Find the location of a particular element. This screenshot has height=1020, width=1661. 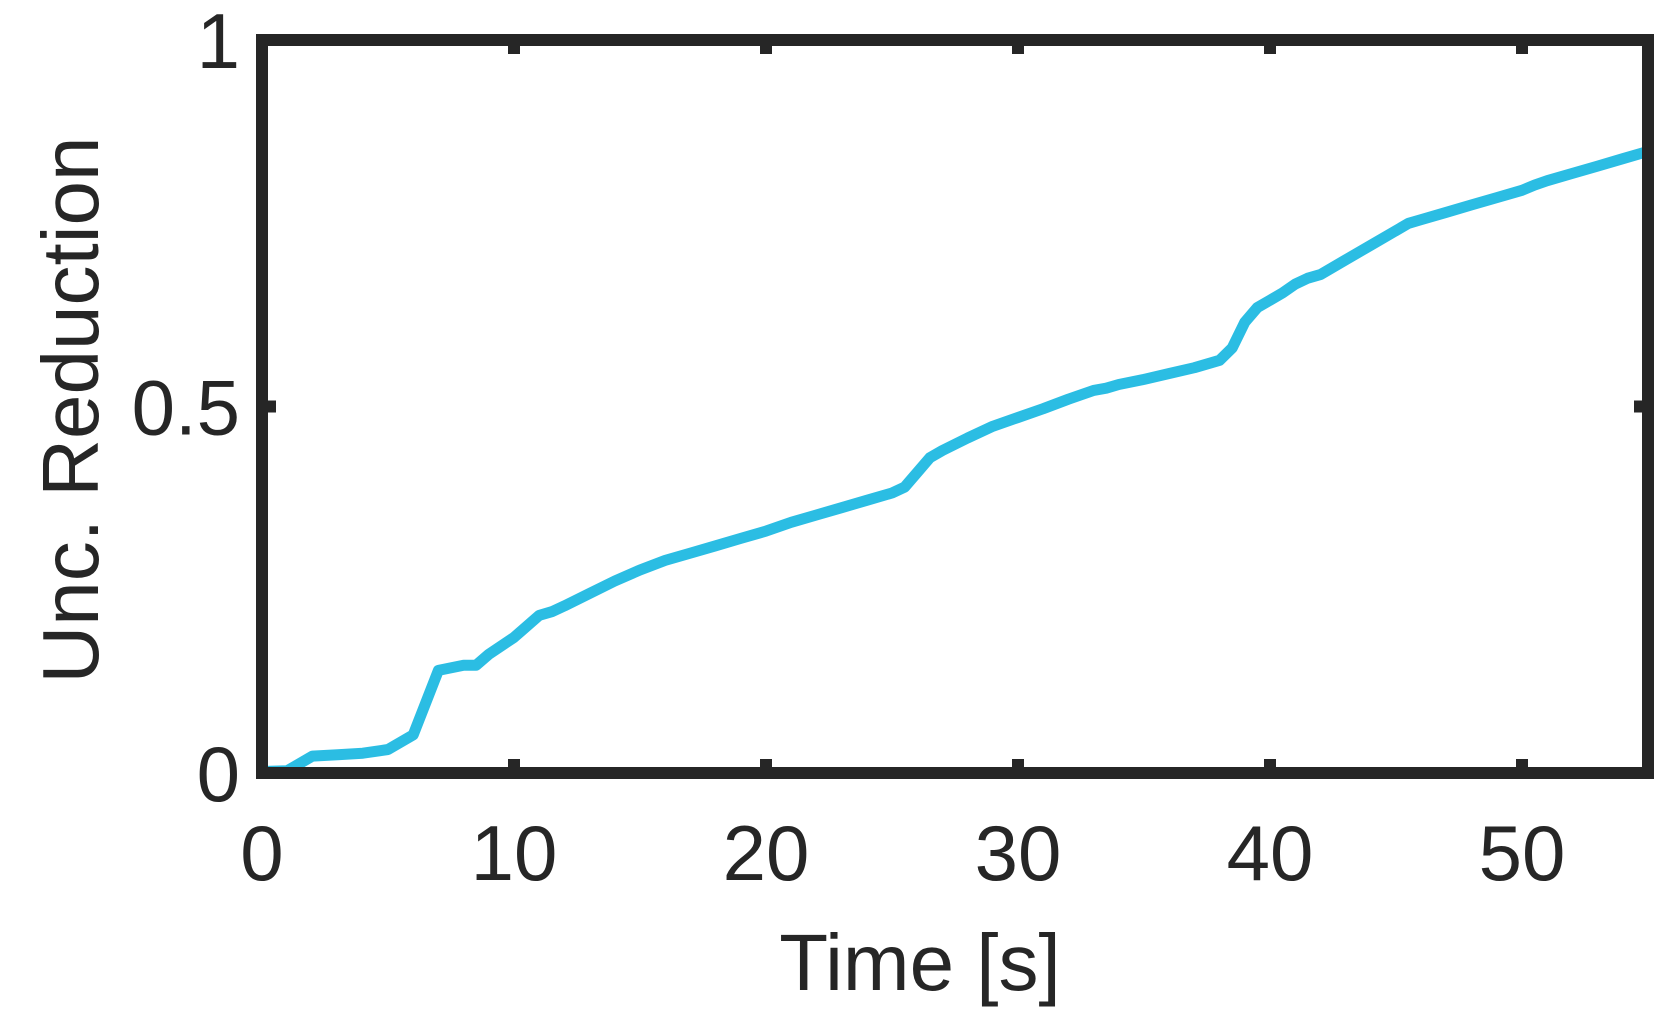

y-tick-label: 1 is located at coordinates (218, 42).